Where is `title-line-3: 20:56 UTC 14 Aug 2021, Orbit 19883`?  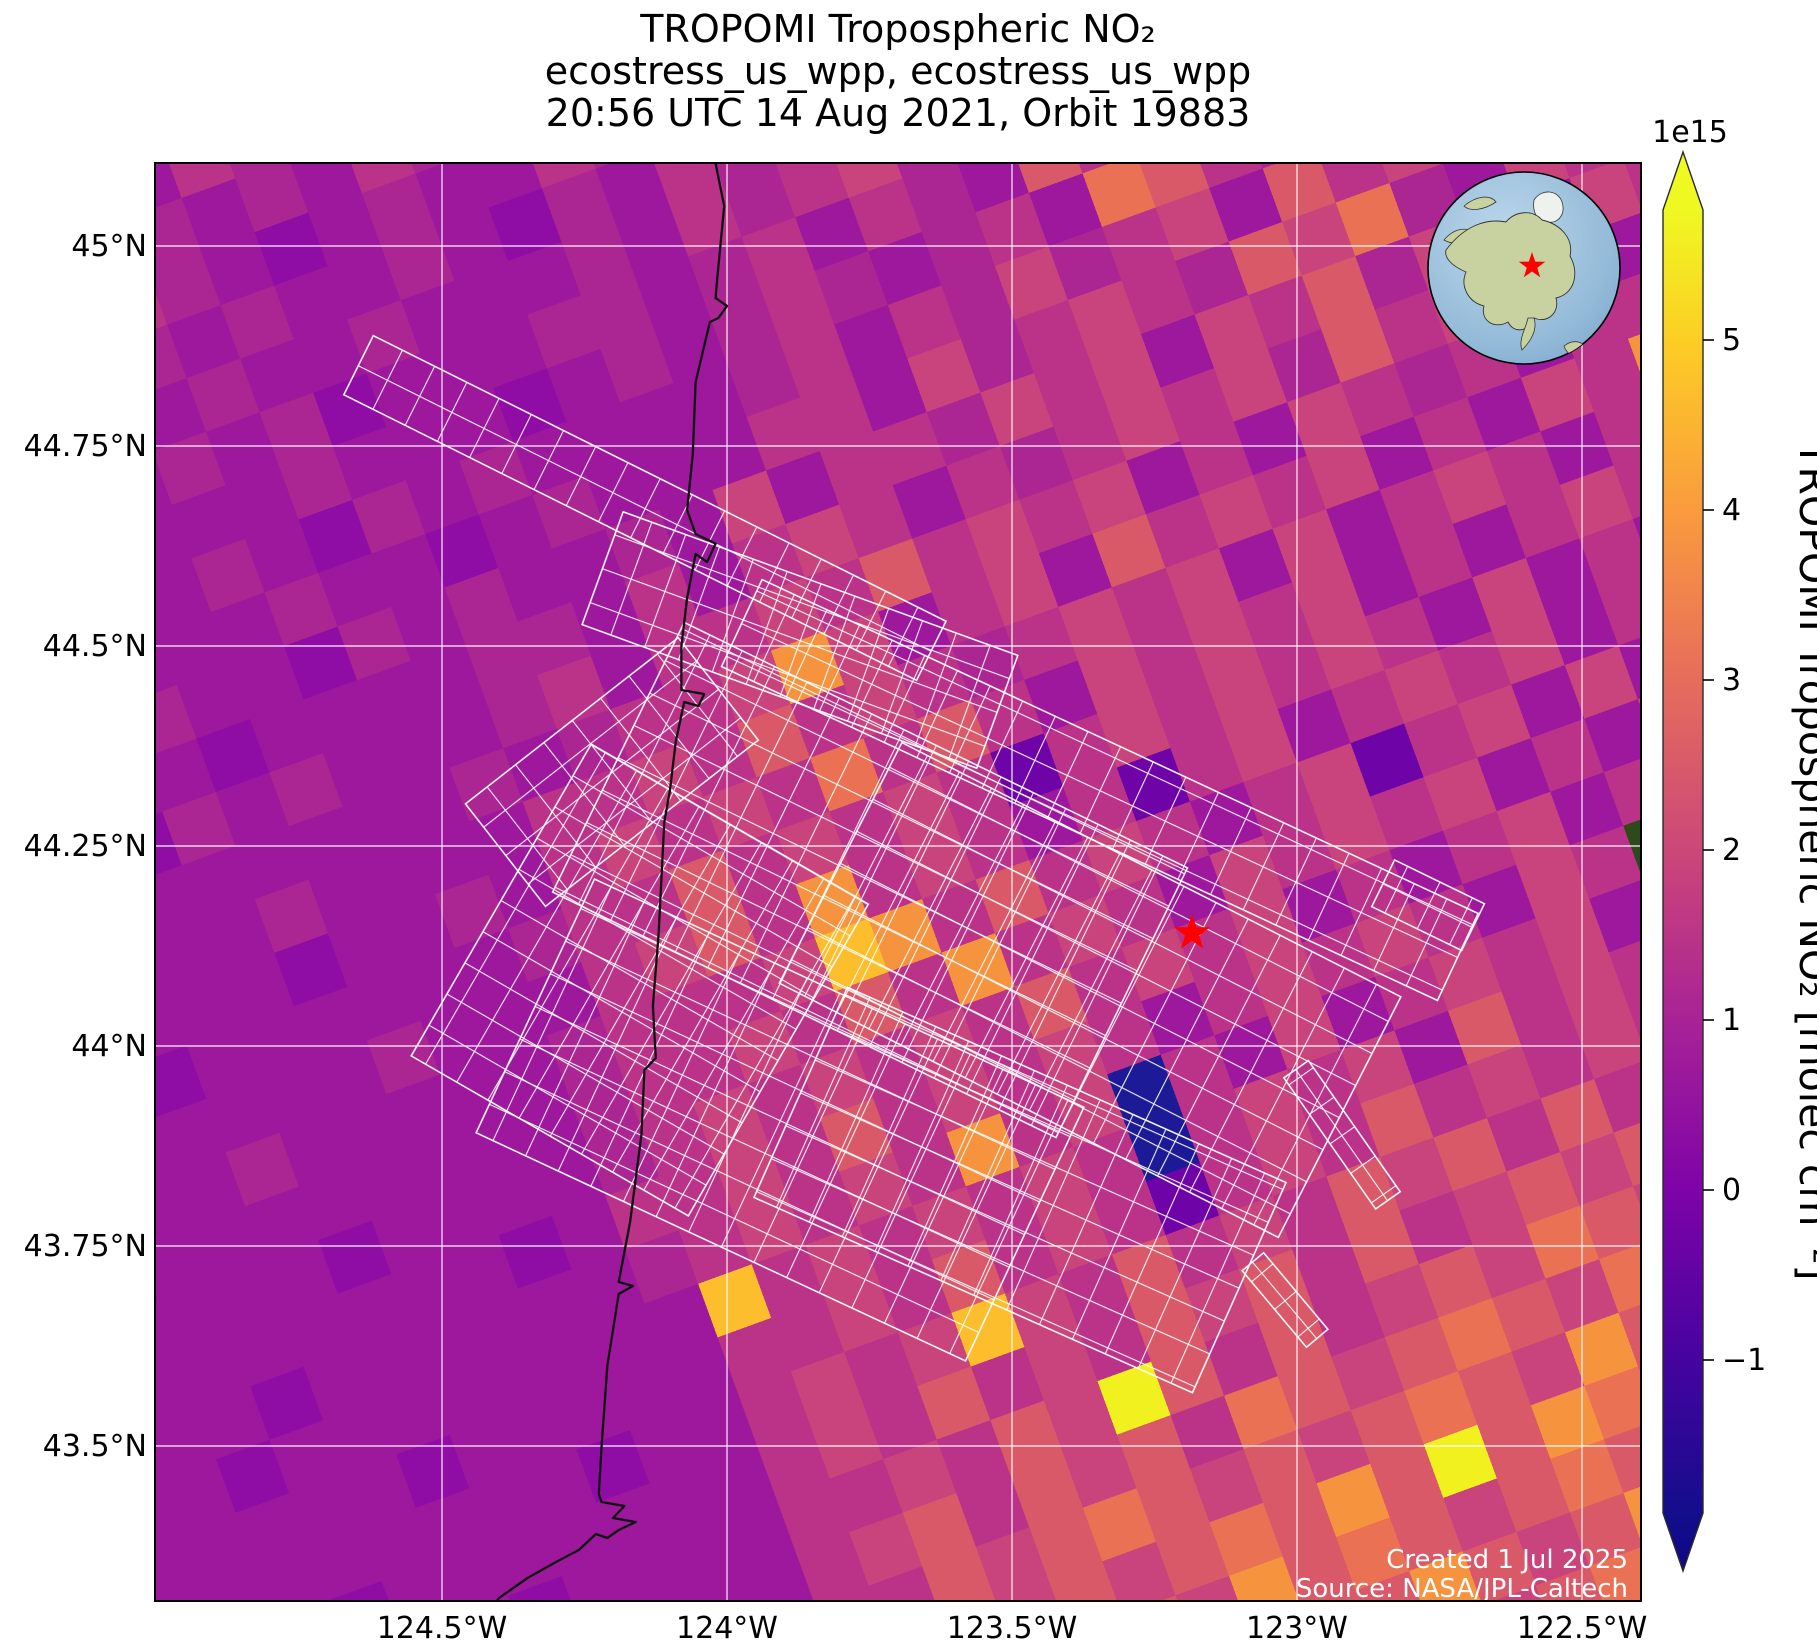 title-line-3: 20:56 UTC 14 Aug 2021, Orbit 19883 is located at coordinates (898, 113).